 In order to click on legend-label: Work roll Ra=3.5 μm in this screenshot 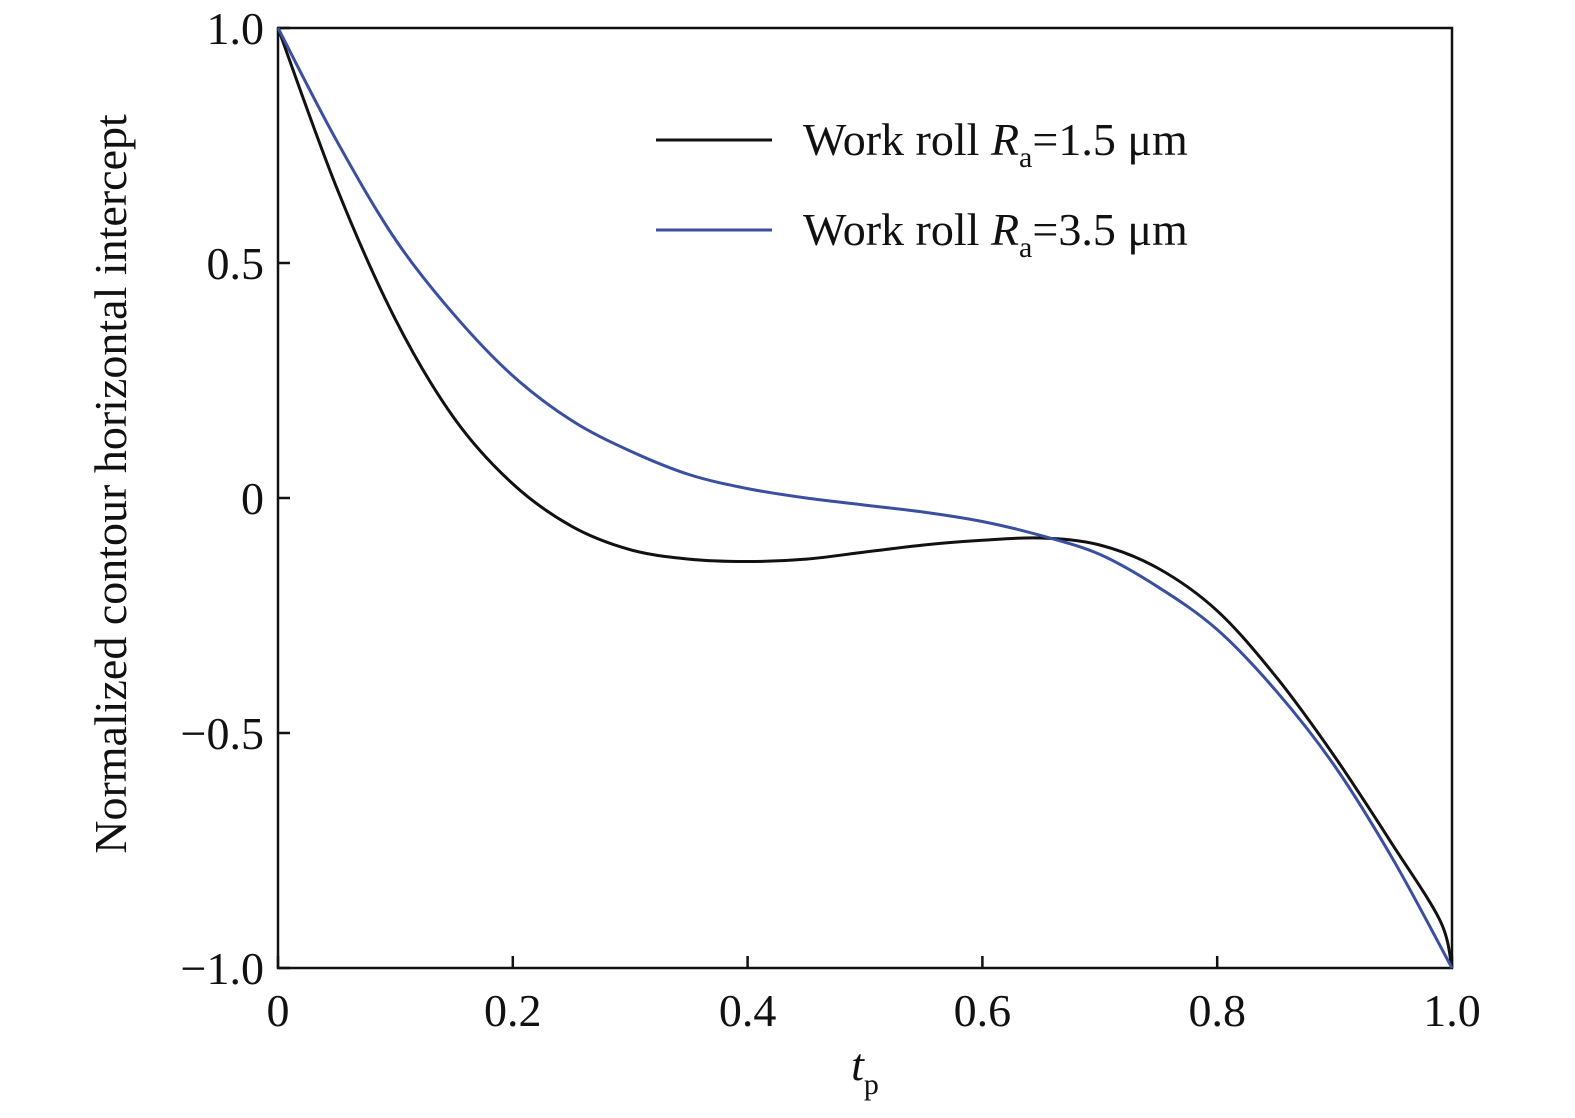, I will do `click(995, 234)`.